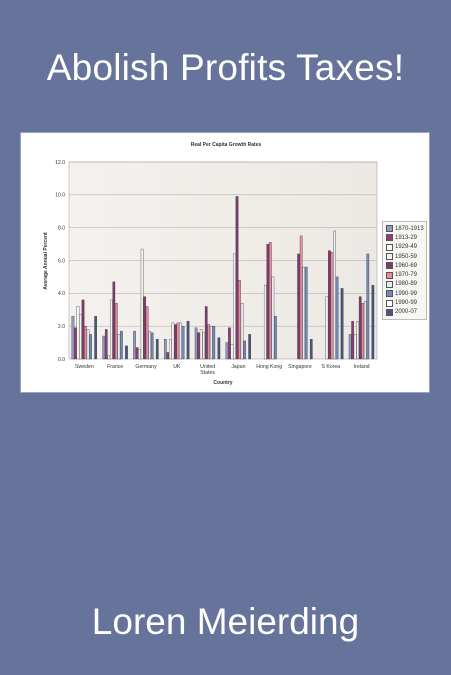  Describe the element at coordinates (46, 261) in the screenshot. I see `y-axis-label: Average Annual Percent` at that location.